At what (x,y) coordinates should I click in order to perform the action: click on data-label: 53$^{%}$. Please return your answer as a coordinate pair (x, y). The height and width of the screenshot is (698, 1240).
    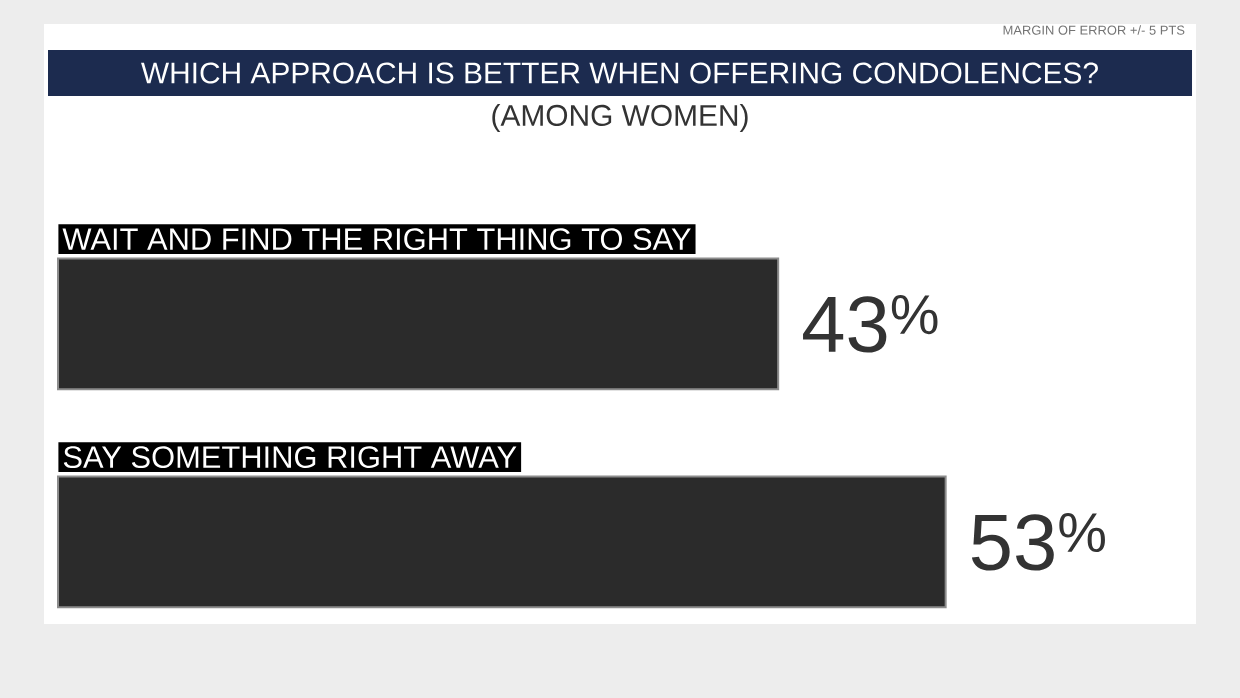
    Looking at the image, I should click on (1038, 542).